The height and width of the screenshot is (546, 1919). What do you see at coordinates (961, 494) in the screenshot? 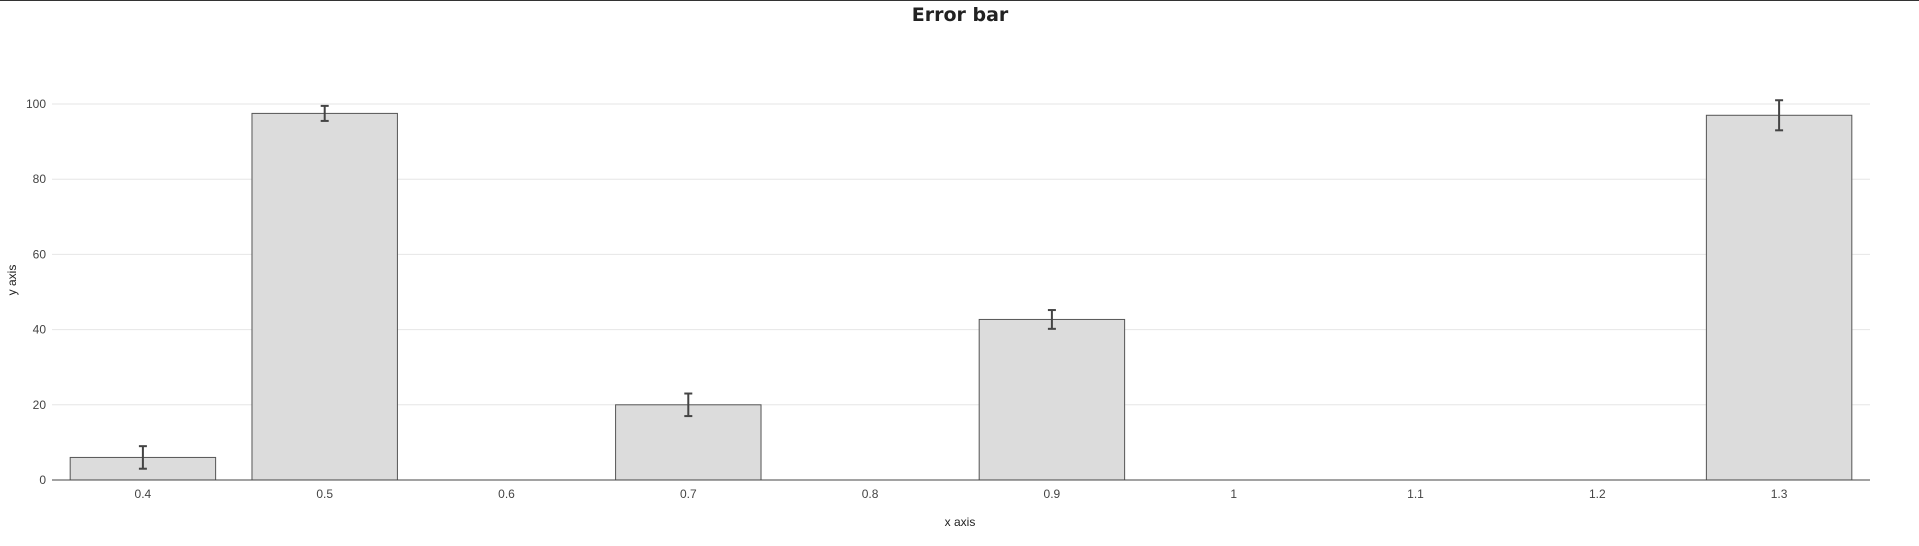
I see `x-tick-labels: 0.4 0.5 0.6 0.7 0.8 0.9 1 1.1 1.2 1.3` at bounding box center [961, 494].